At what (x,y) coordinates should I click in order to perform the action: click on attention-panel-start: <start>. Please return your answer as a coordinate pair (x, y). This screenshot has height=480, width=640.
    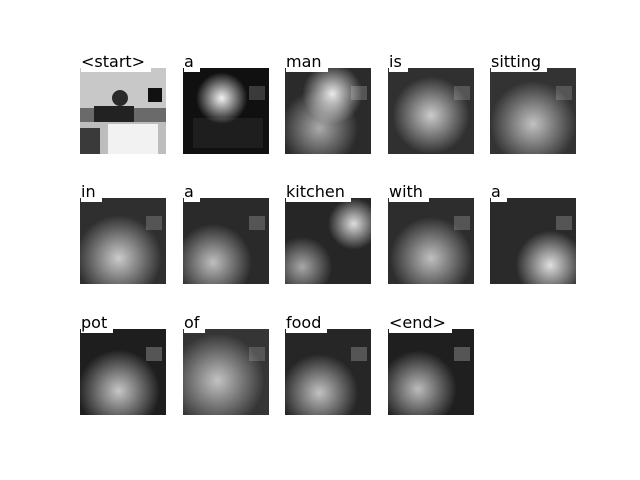
    Looking at the image, I should click on (123, 103).